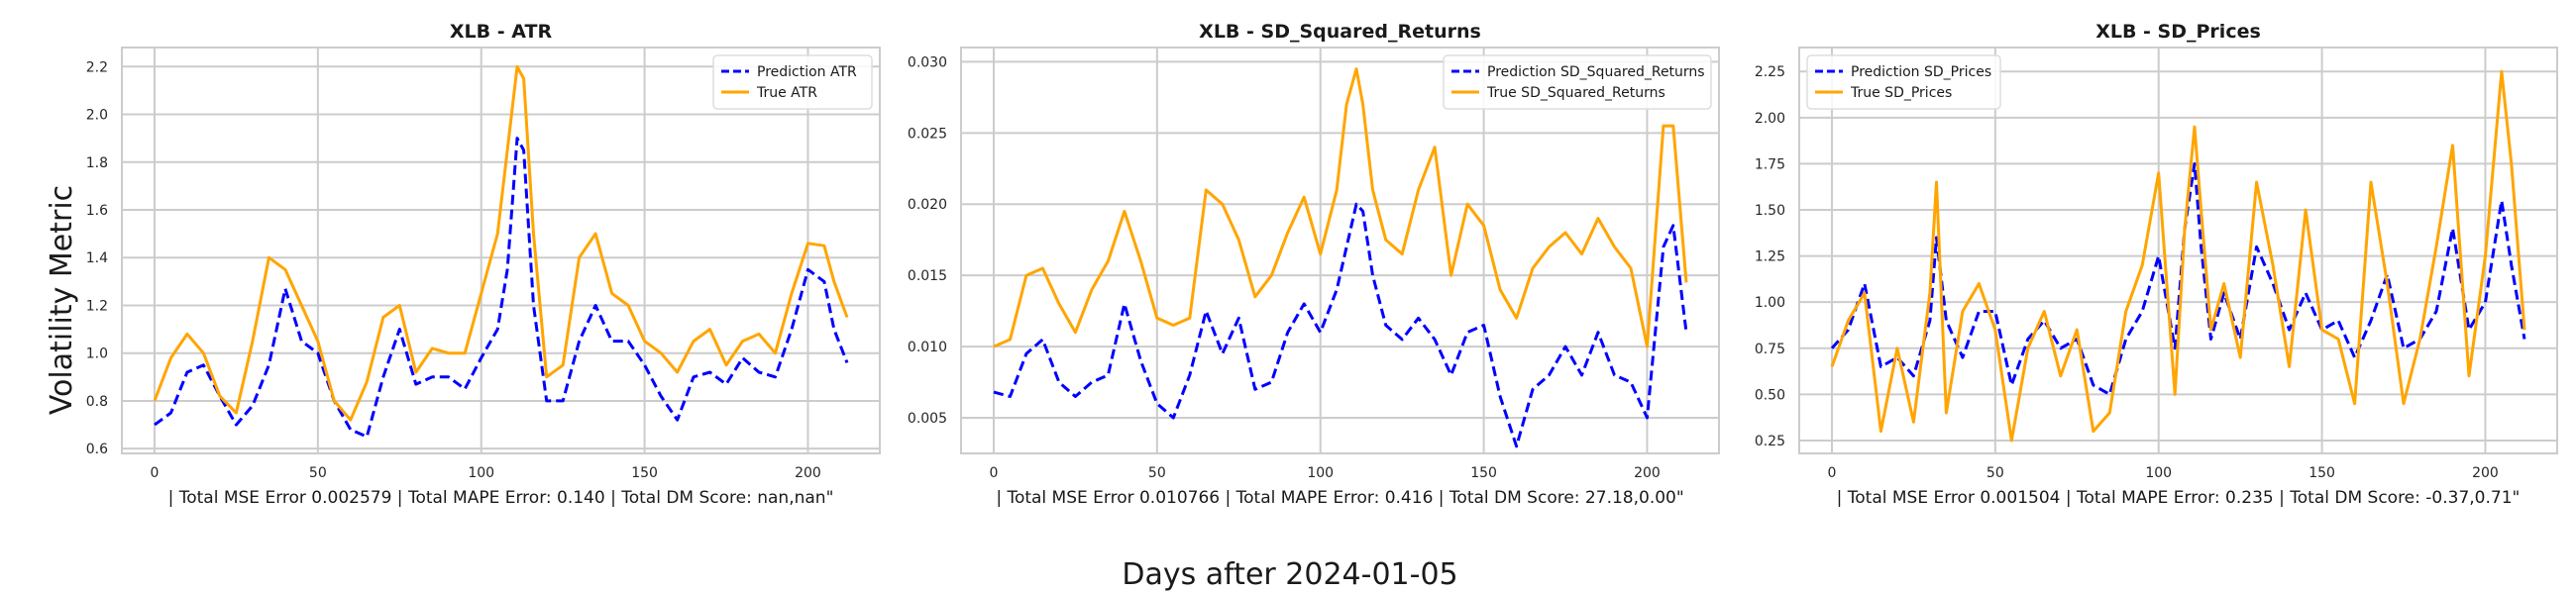 This screenshot has width=2576, height=594. Describe the element at coordinates (1340, 32) in the screenshot. I see `chart-title: XLB - SD_Squared_Returns` at that location.